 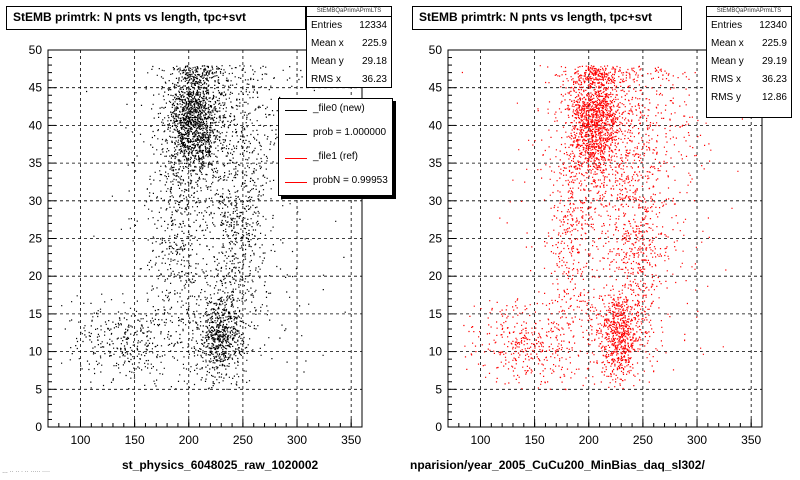 I want to click on stats-header-right: StEMBQaPrimAPrmLTS, so click(x=749, y=12).